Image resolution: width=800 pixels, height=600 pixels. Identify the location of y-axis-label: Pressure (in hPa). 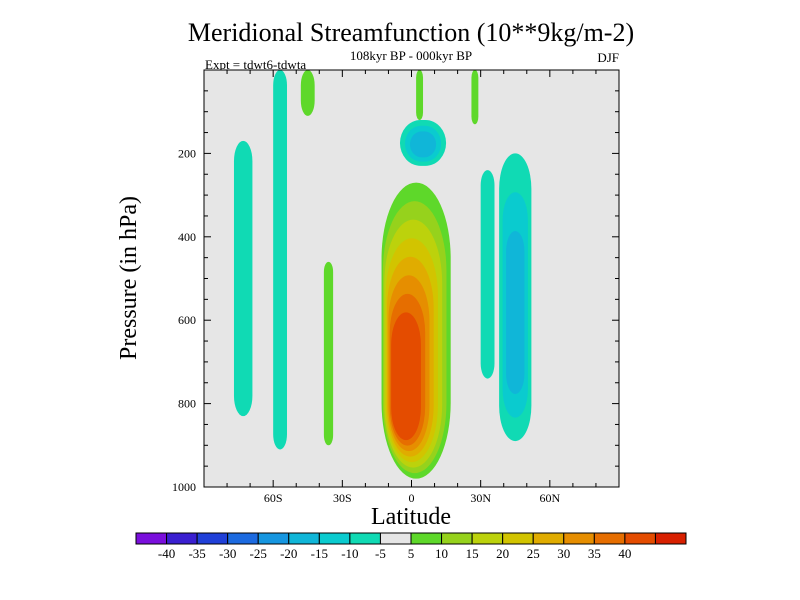
(129, 278).